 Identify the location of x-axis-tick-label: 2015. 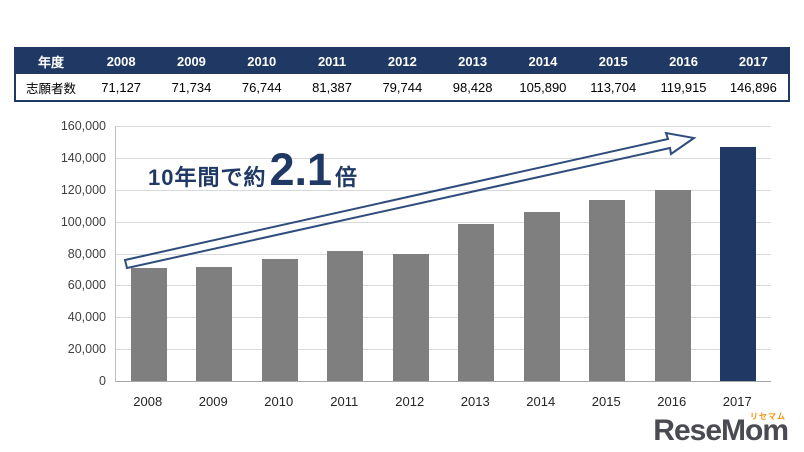
(606, 401).